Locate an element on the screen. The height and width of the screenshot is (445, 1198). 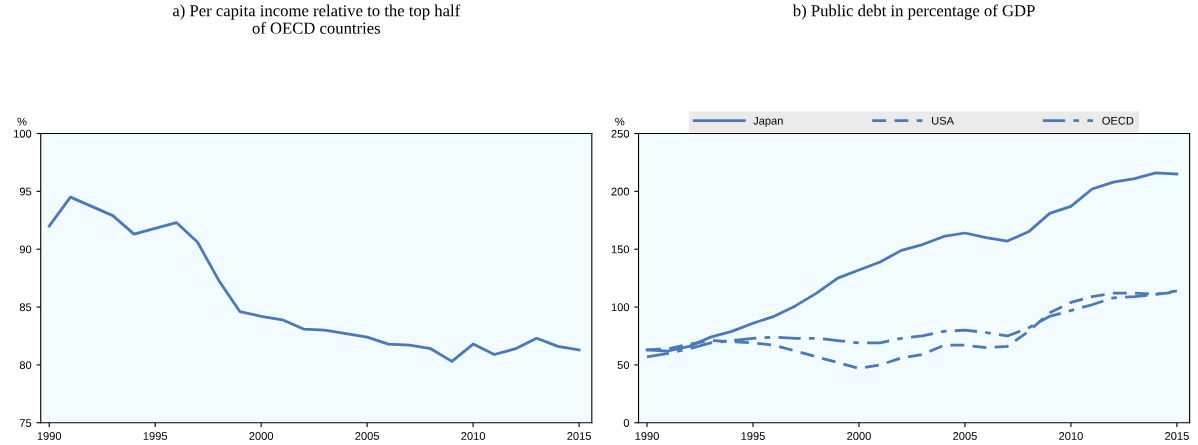
y-tick-label: 80 is located at coordinates (25, 365).